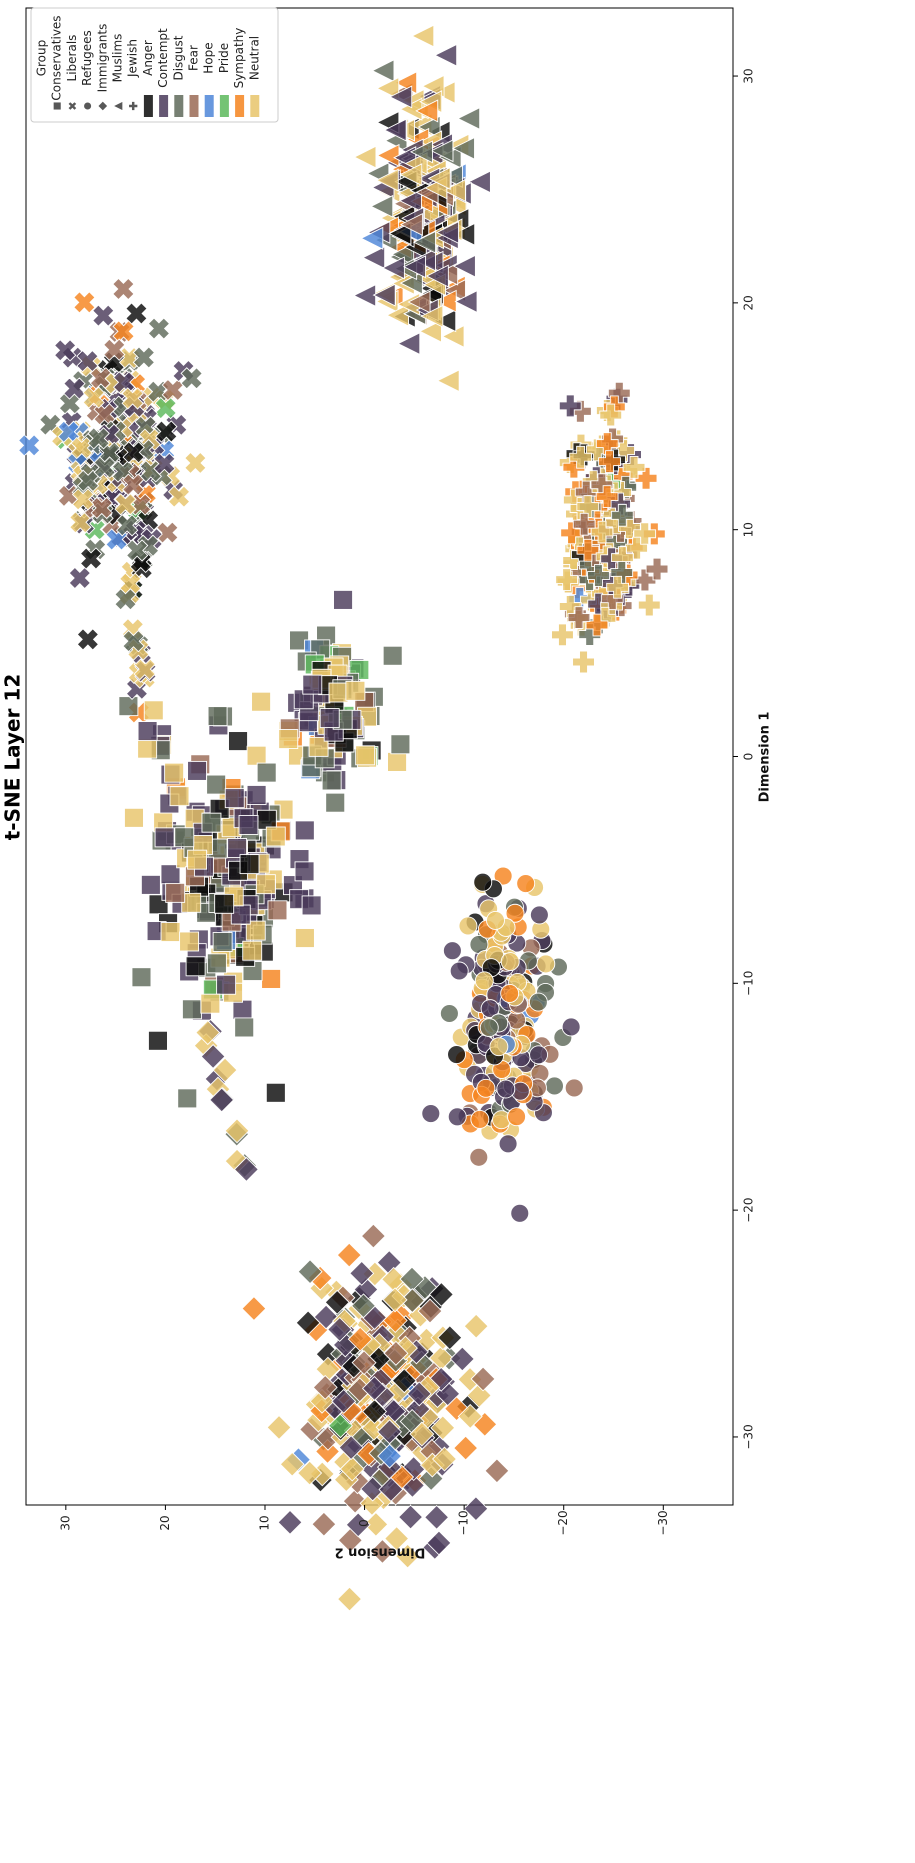 This screenshot has height=1863, width=915. What do you see at coordinates (563, 1522) in the screenshot?
I see `y-tick-label: −20` at bounding box center [563, 1522].